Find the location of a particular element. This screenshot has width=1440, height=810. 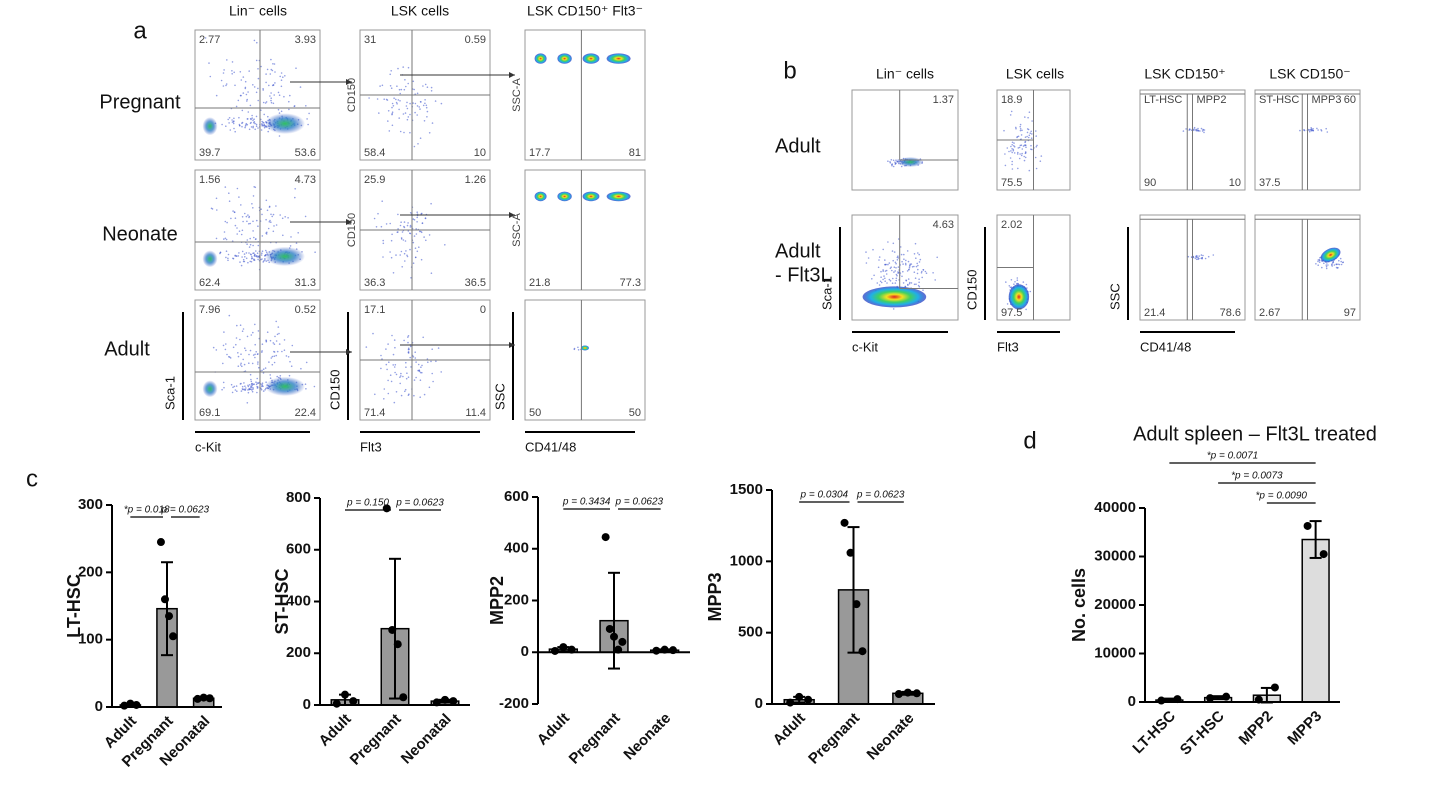

flow-plot: 17.1 0 71.4 11.4 Flt3 CD150 is located at coordinates (409, 376).